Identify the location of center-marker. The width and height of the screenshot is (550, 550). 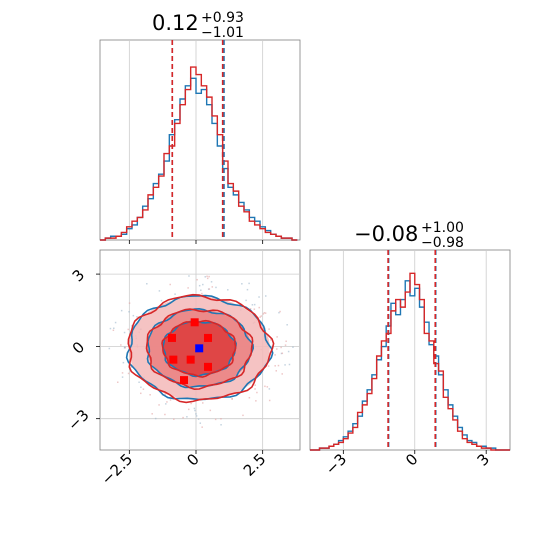
(199, 348).